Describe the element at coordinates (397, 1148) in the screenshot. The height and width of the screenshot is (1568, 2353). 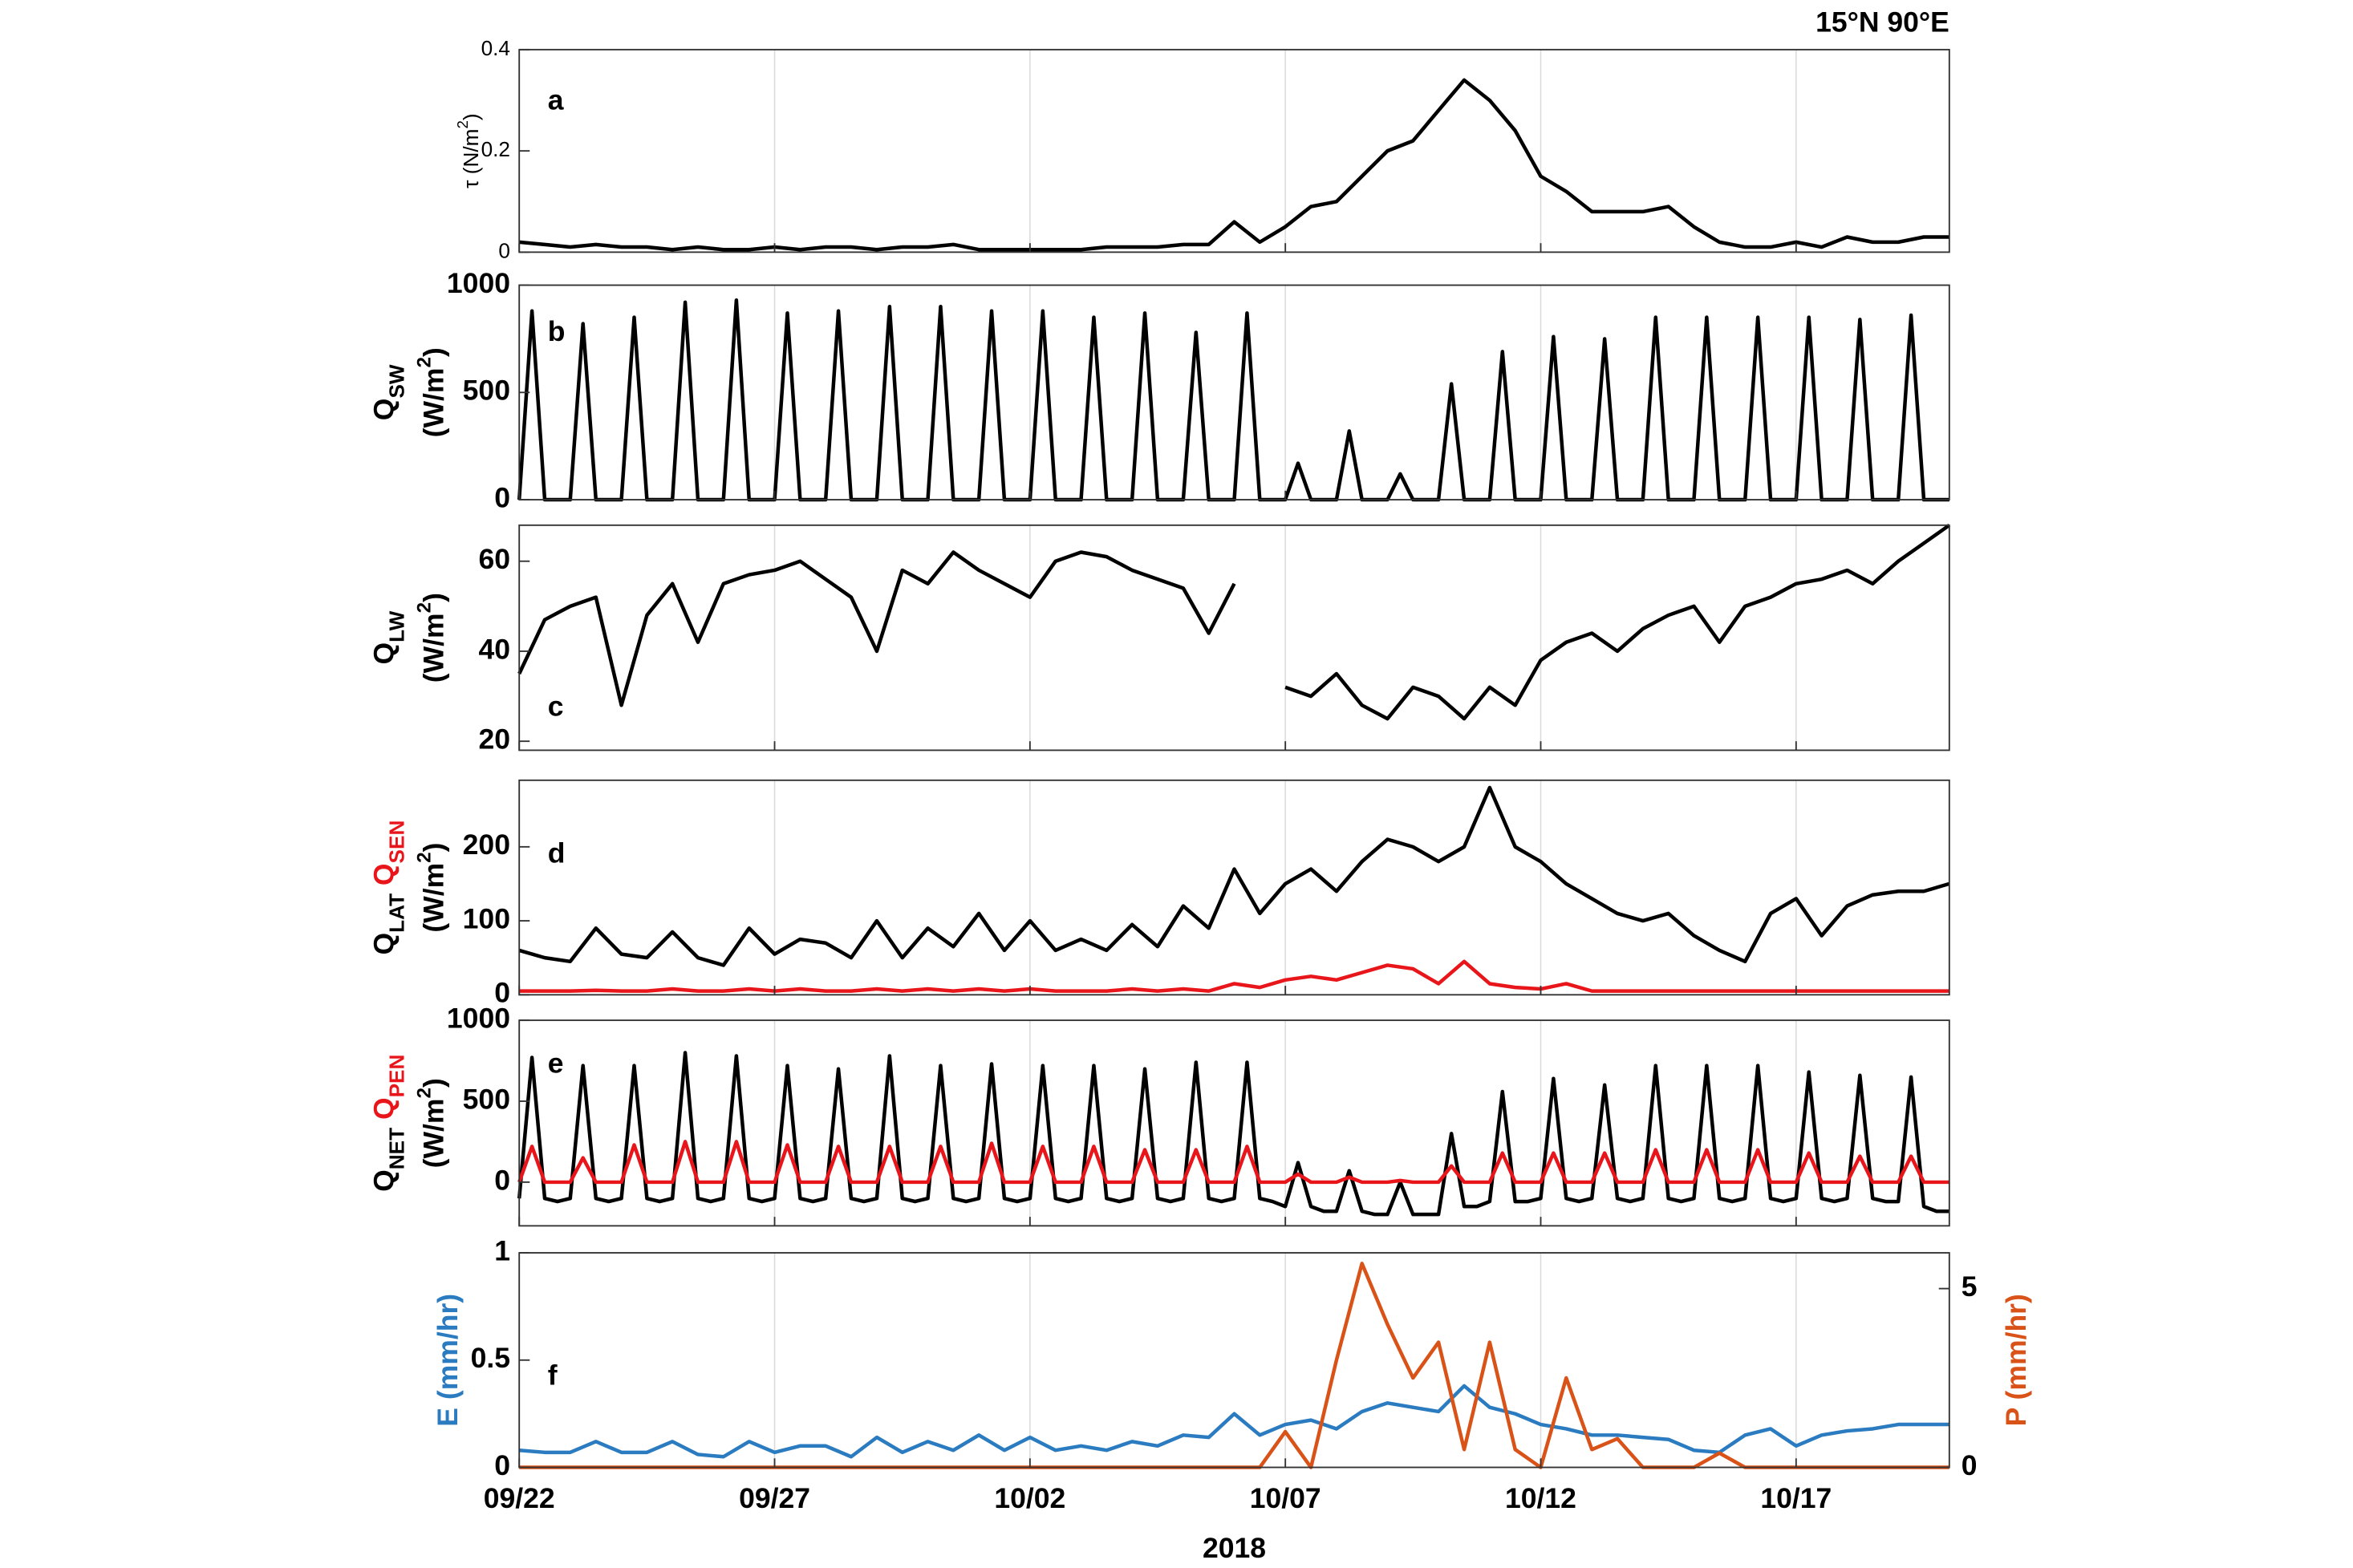
I see `label-part: NET` at that location.